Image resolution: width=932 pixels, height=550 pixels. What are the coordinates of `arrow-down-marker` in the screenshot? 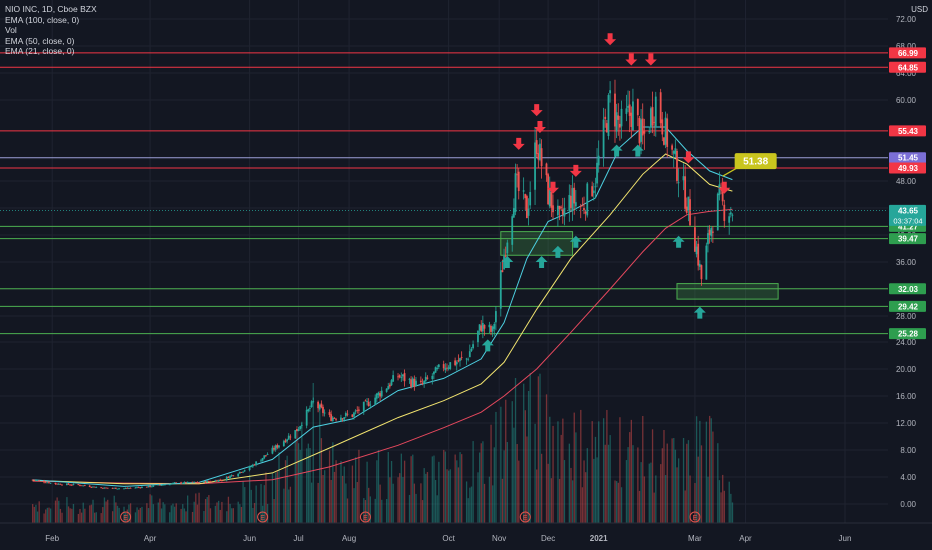 It's located at (688, 157).